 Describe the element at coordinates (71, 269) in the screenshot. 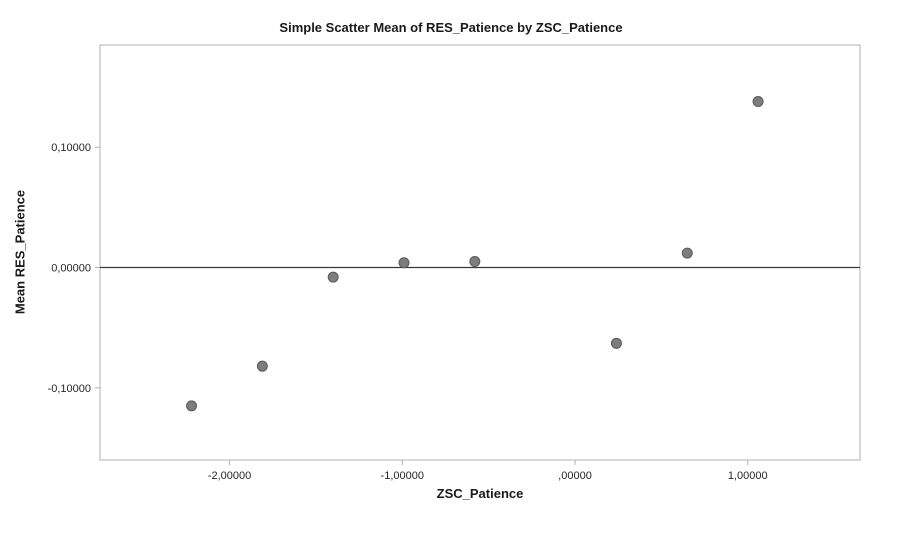

I see `y-tick-label: 0,00000` at that location.